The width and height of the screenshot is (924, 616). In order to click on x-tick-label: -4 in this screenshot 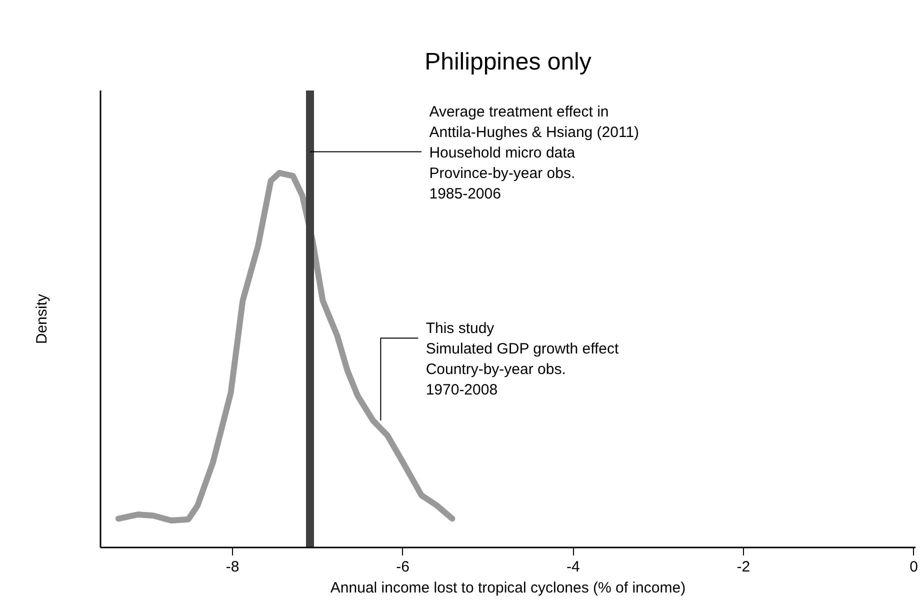, I will do `click(573, 567)`.